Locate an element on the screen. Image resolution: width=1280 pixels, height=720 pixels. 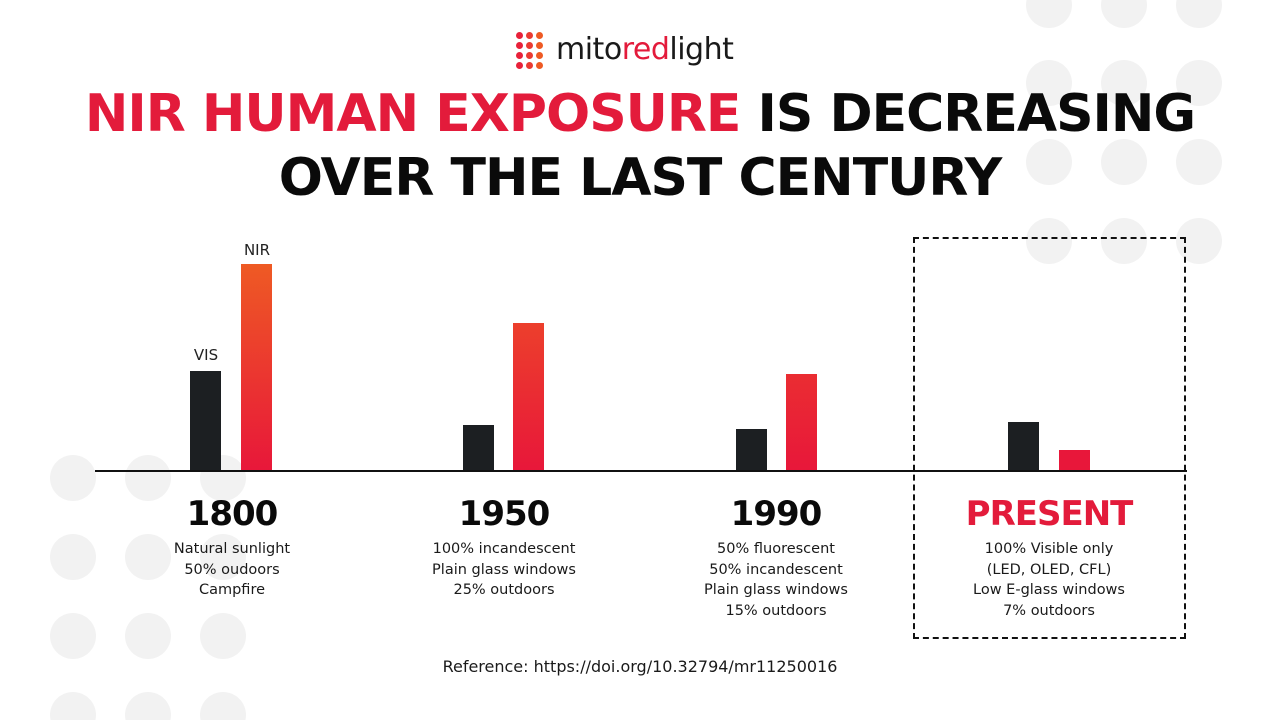
category-year: PRESENT is located at coordinates (1049, 514).